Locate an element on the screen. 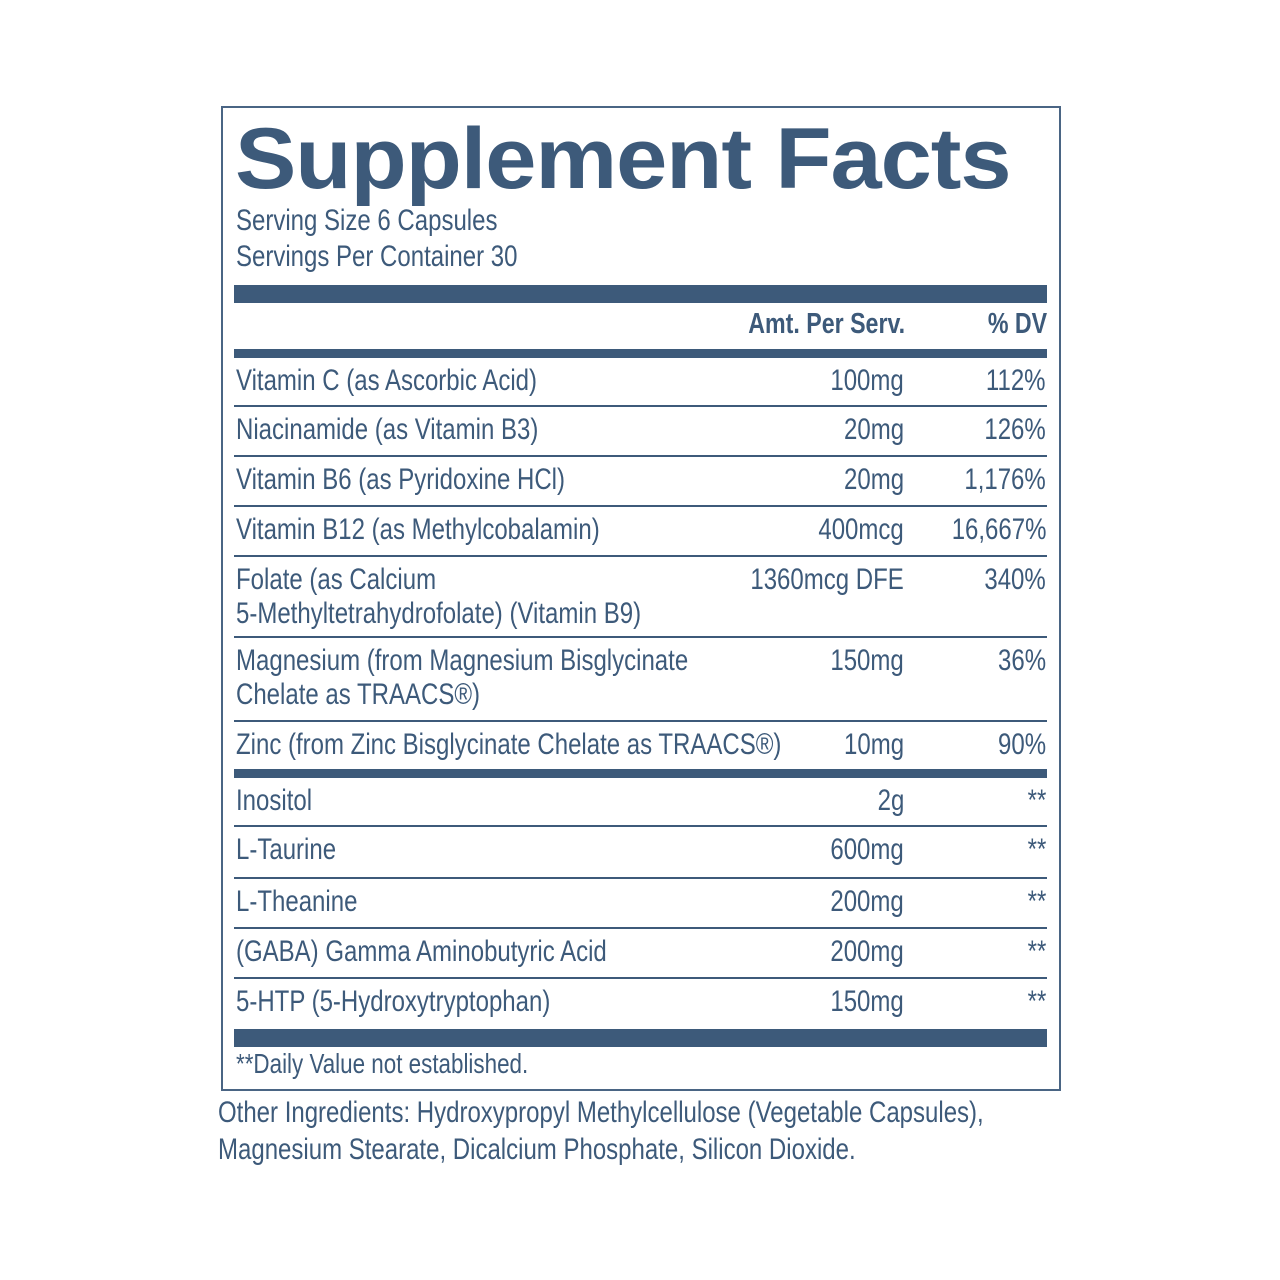 This screenshot has width=1280, height=1280. footnote: **Daily Value not established. is located at coordinates (382, 1063).